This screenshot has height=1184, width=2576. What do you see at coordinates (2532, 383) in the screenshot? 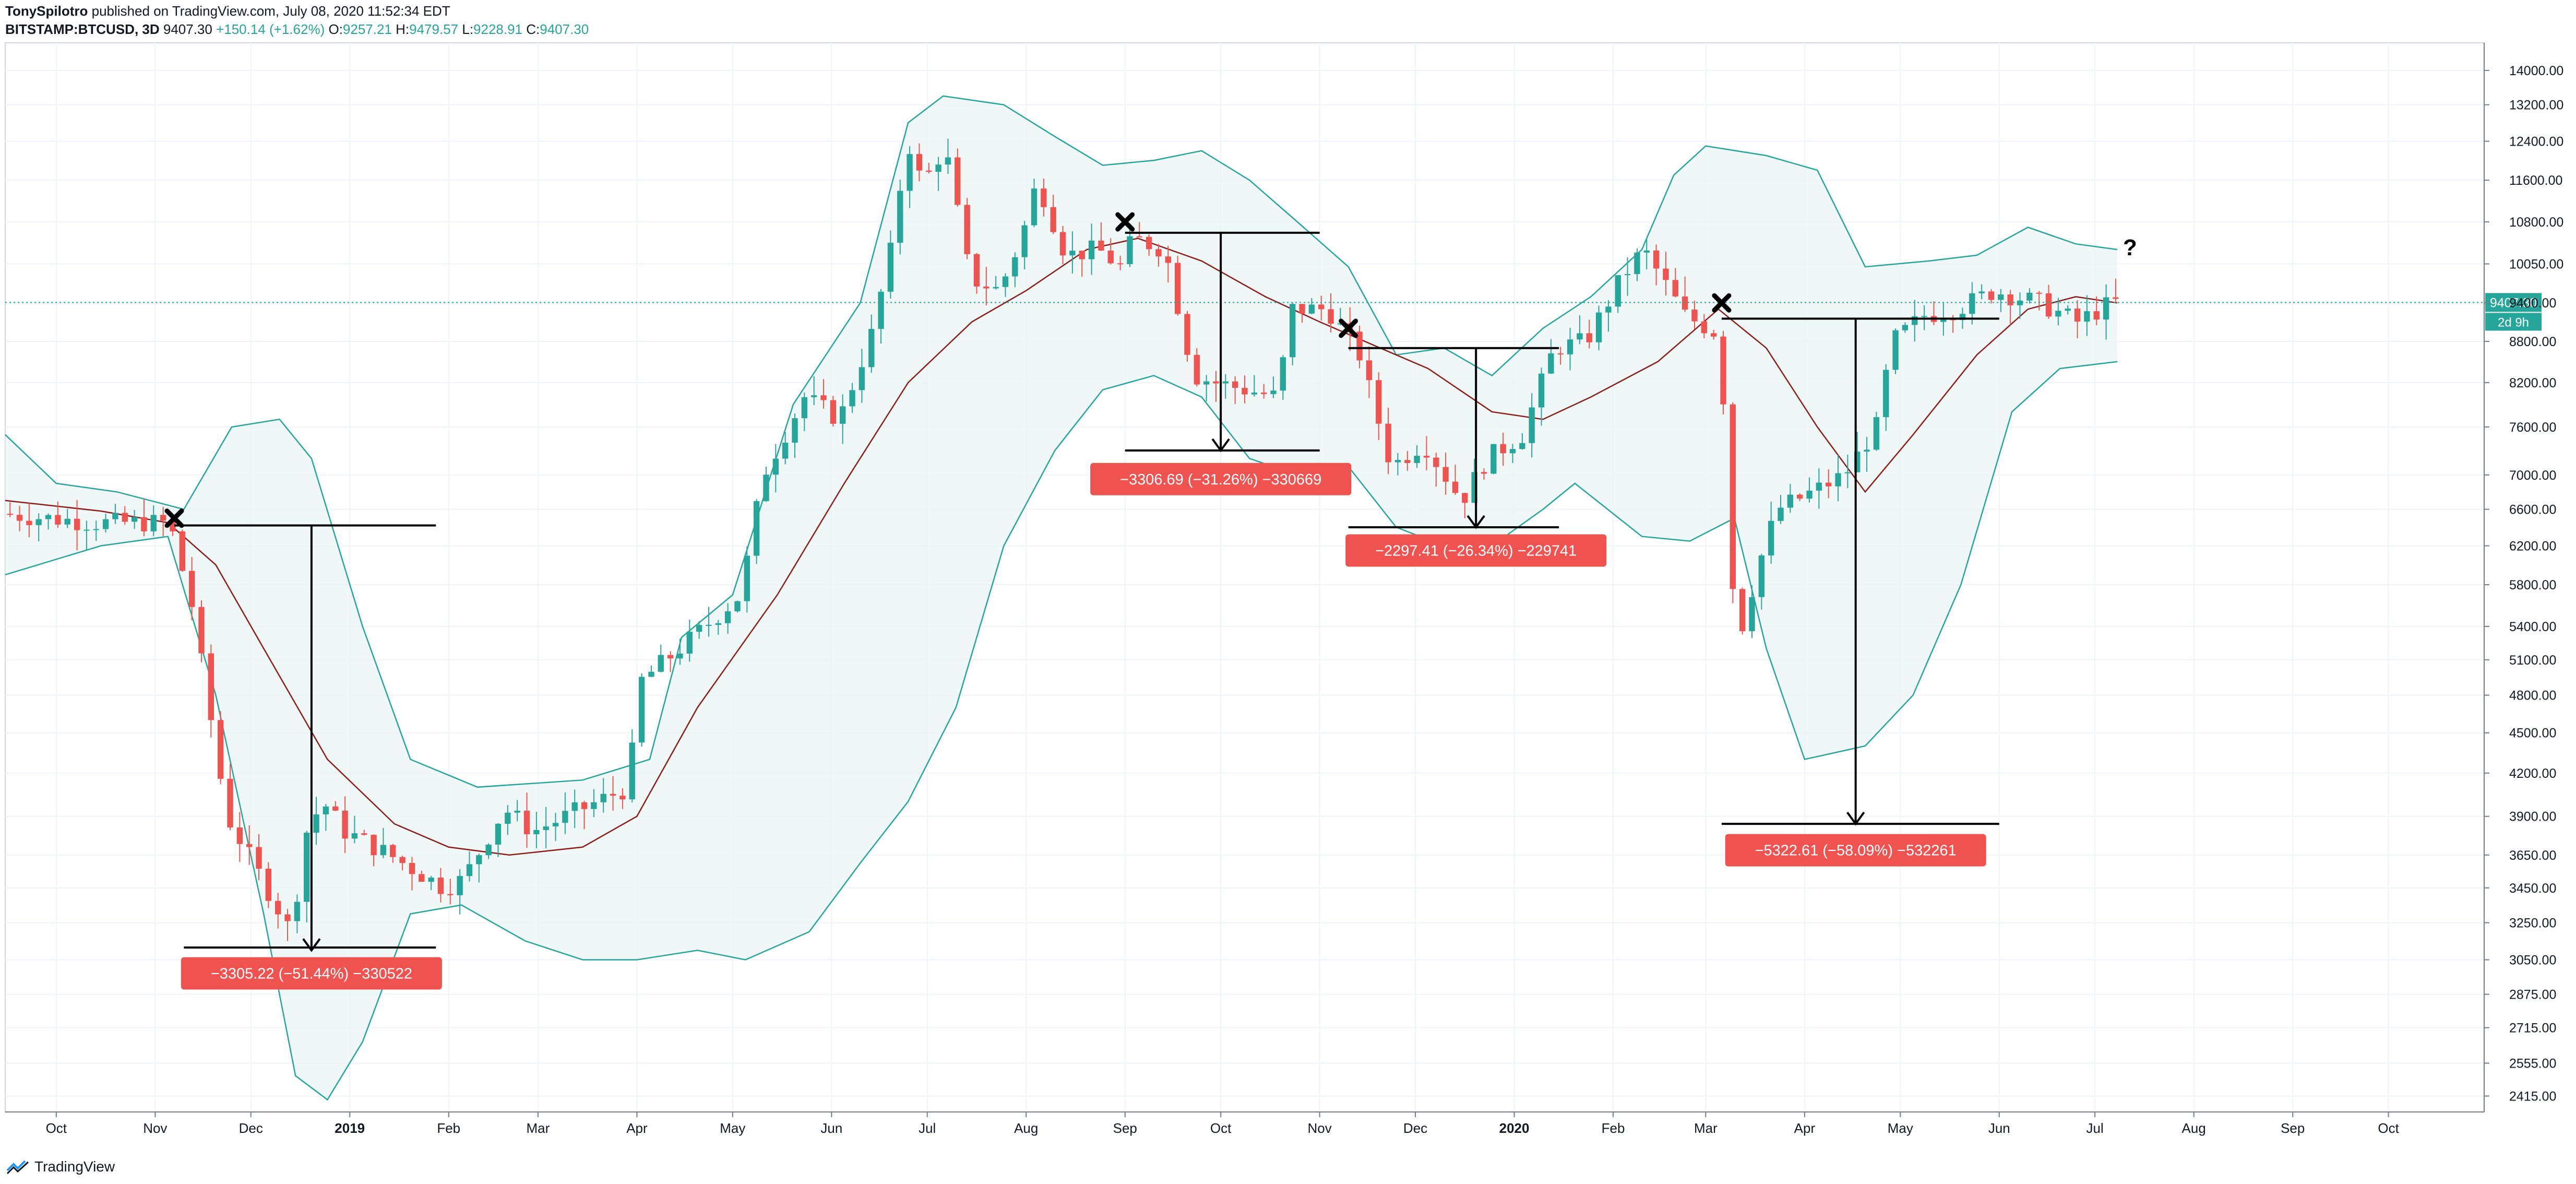
I see `y-tick-label: 8200.00` at bounding box center [2532, 383].